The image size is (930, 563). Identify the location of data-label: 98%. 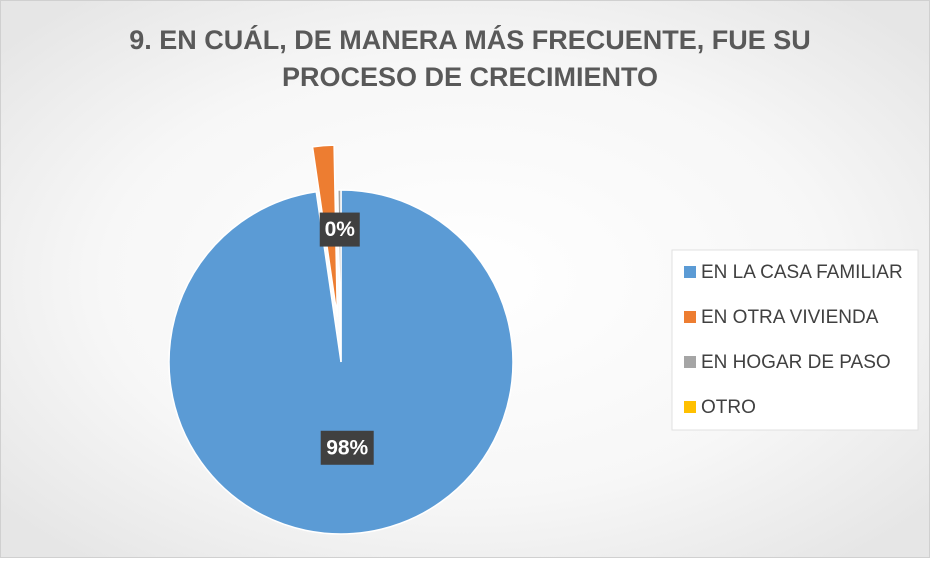
(347, 447).